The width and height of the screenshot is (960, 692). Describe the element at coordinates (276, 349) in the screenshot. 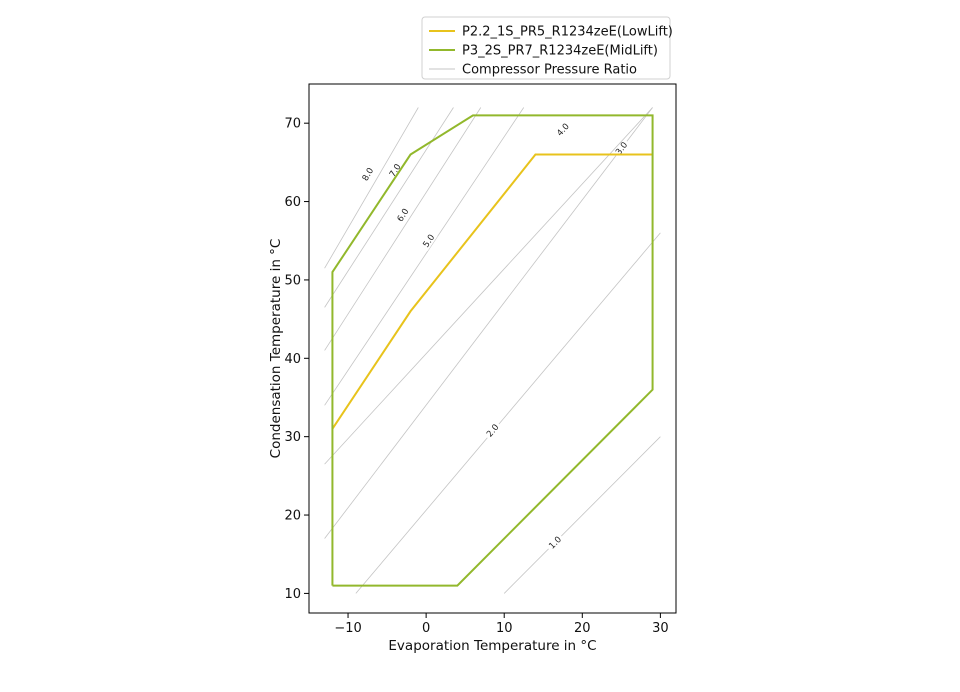

I see `y-axis-label: Condensation Temperature in °C` at that location.